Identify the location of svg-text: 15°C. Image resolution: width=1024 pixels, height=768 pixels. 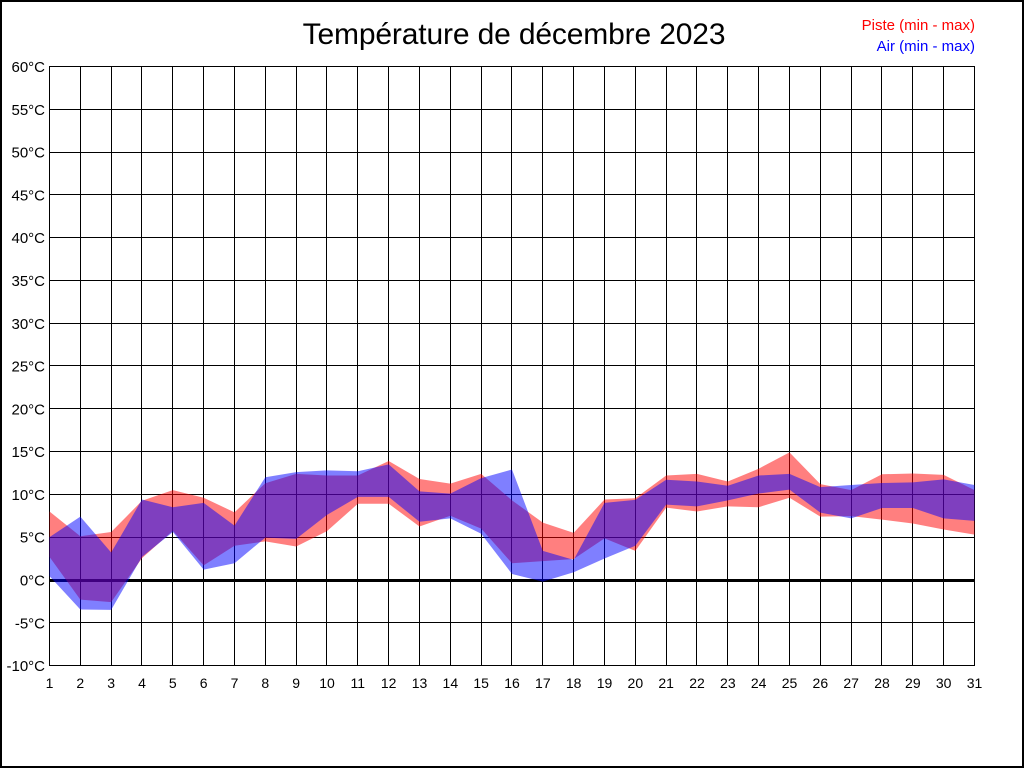
(28, 452).